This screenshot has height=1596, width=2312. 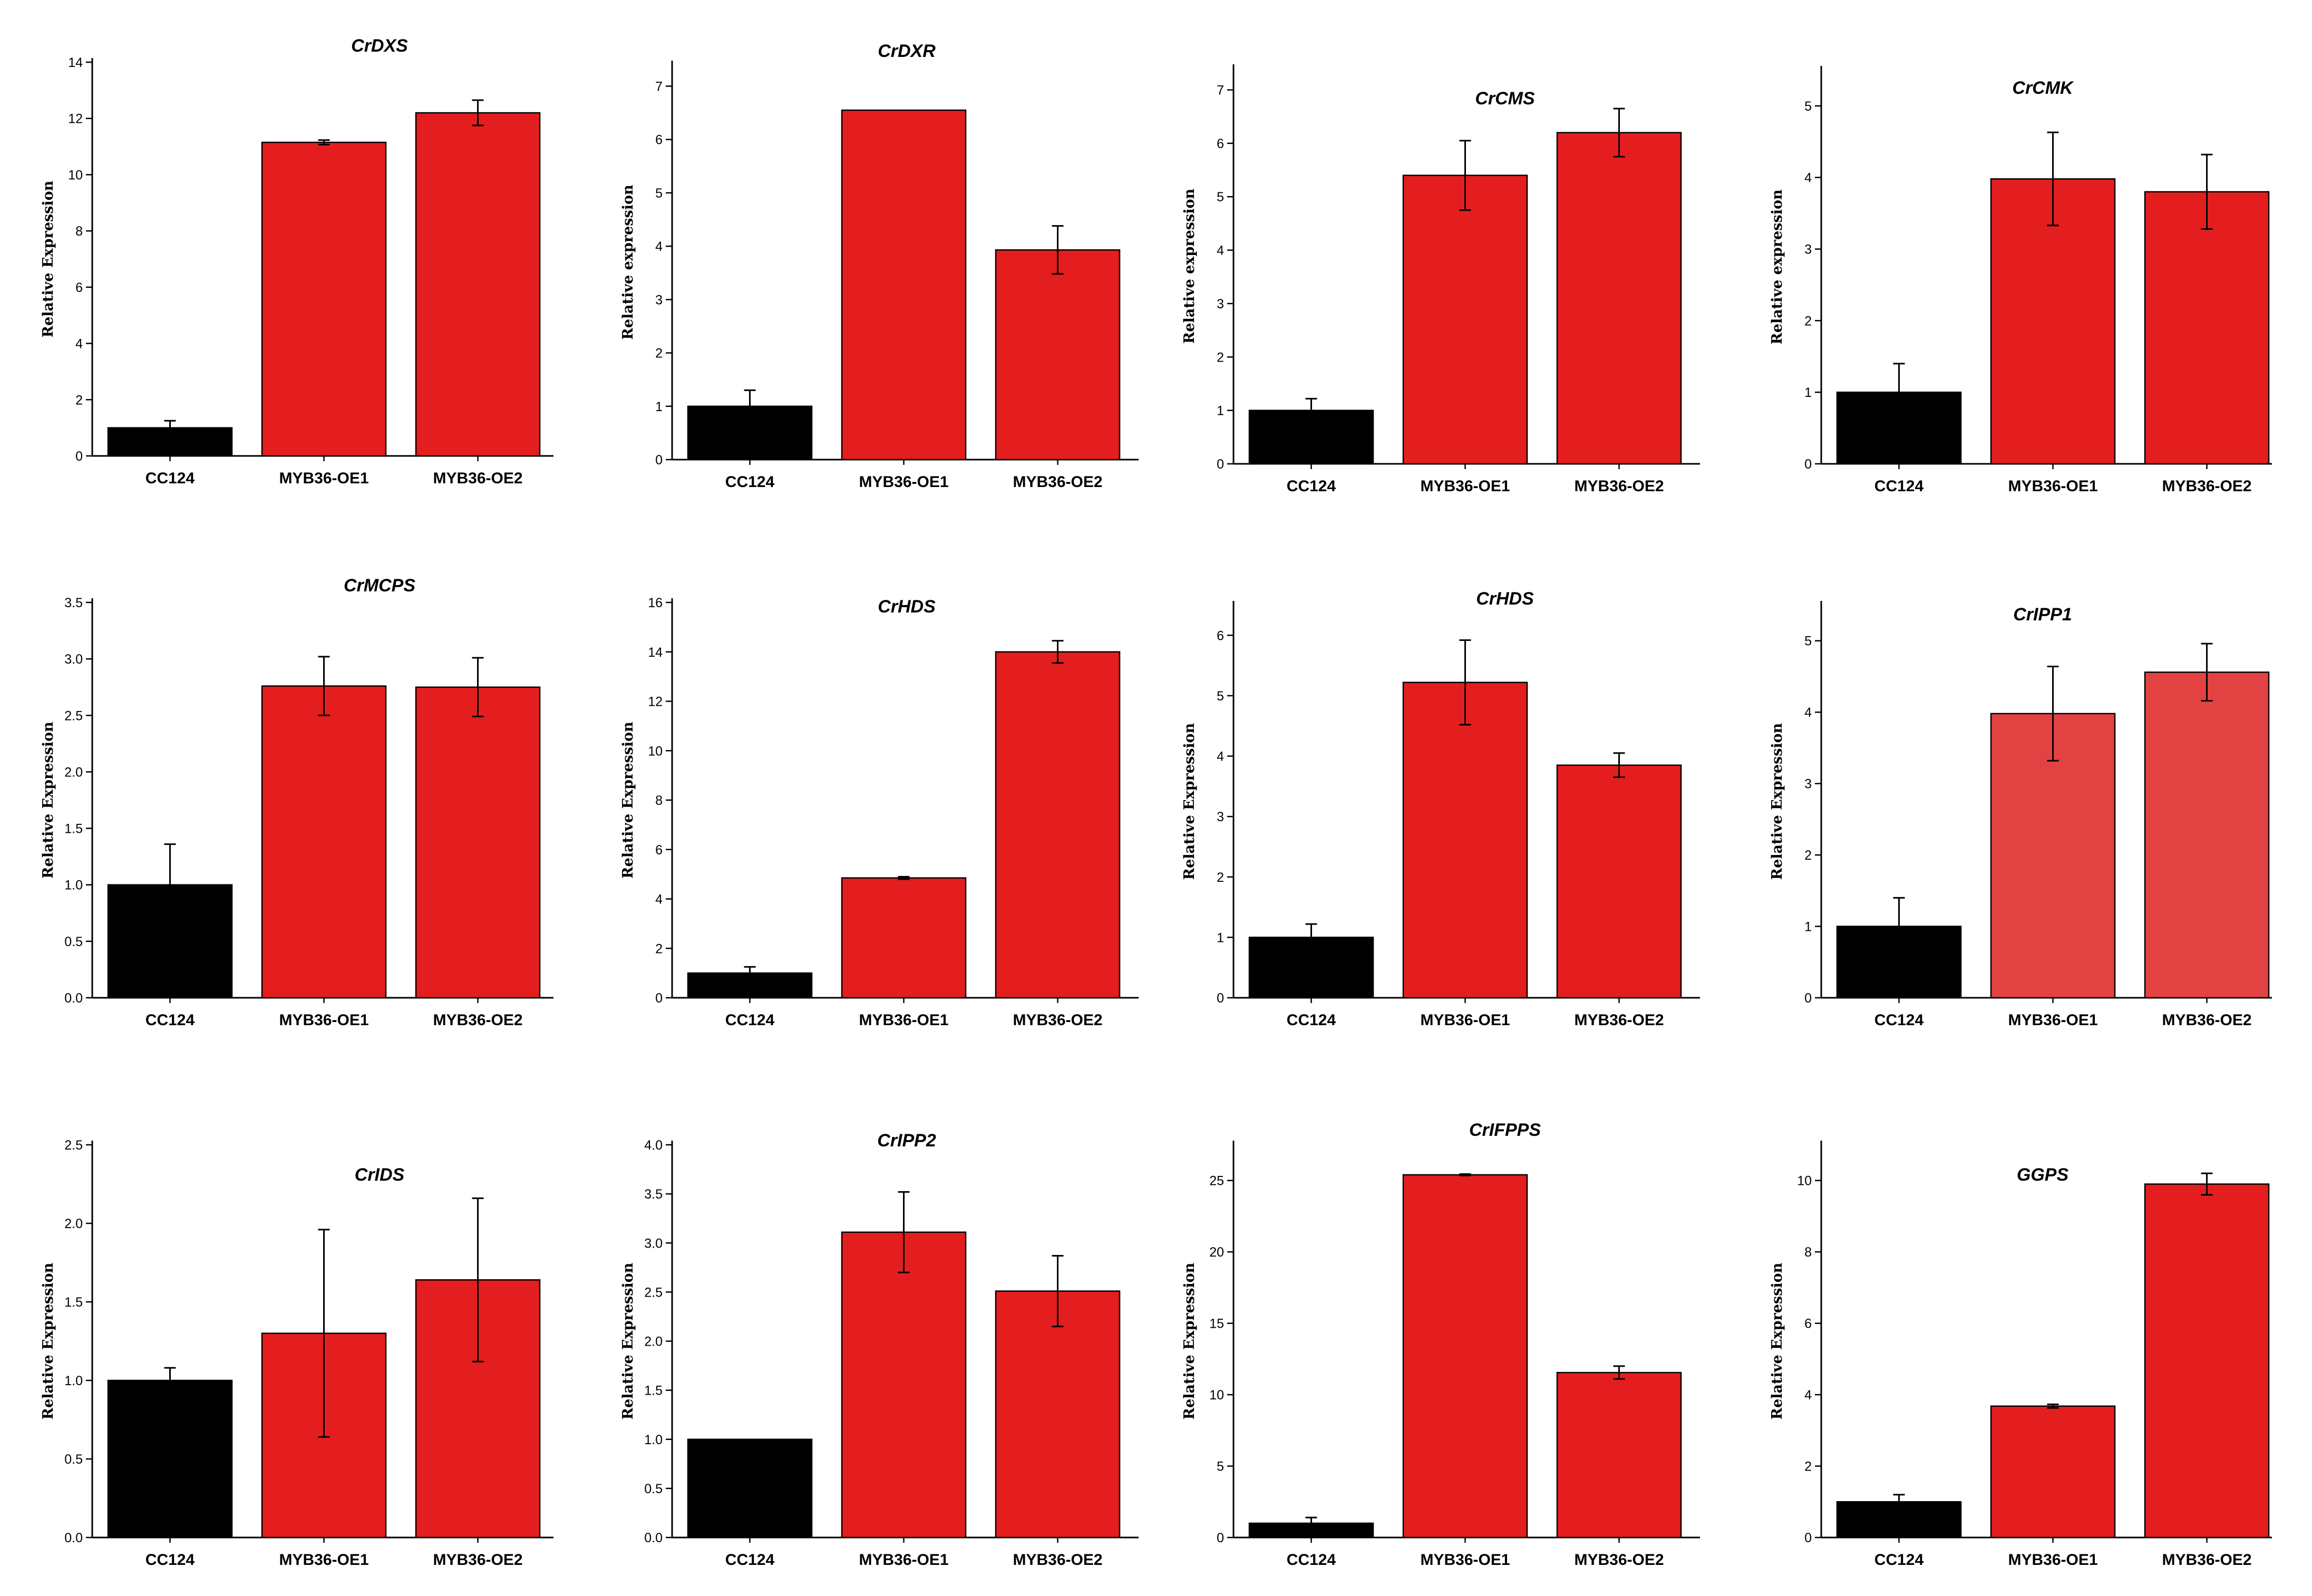 I want to click on y-tick-label: 2.0, so click(x=74, y=1224).